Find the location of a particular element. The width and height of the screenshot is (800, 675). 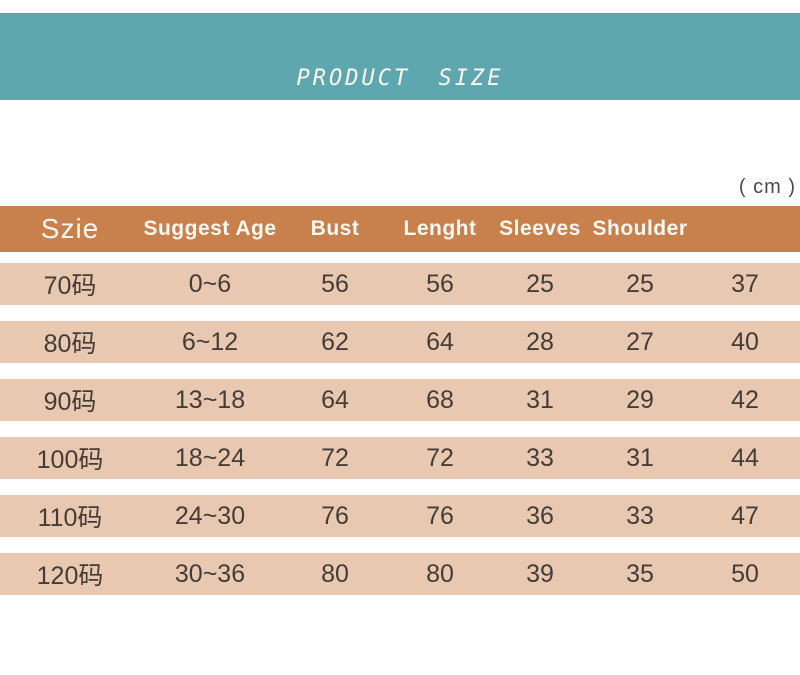

table-cell: 35 is located at coordinates (640, 573).